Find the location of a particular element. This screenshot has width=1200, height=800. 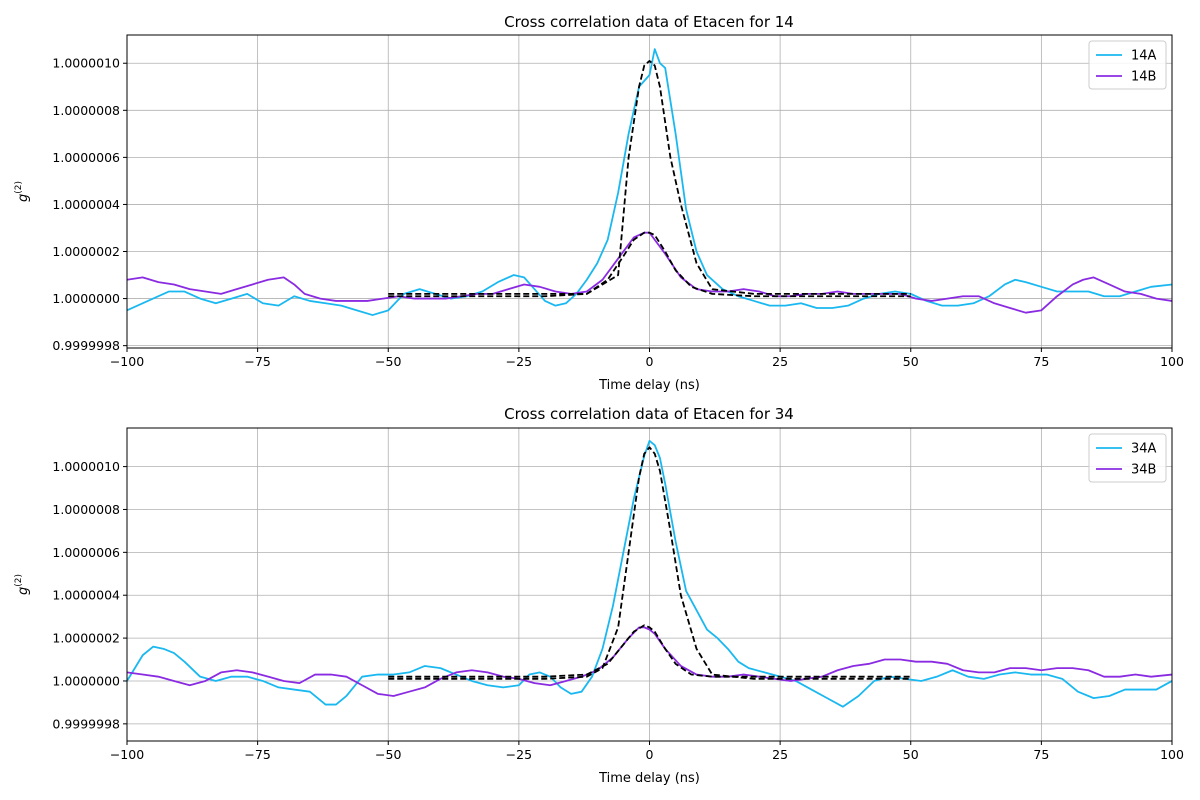

legend-label: 34B is located at coordinates (1143, 470).